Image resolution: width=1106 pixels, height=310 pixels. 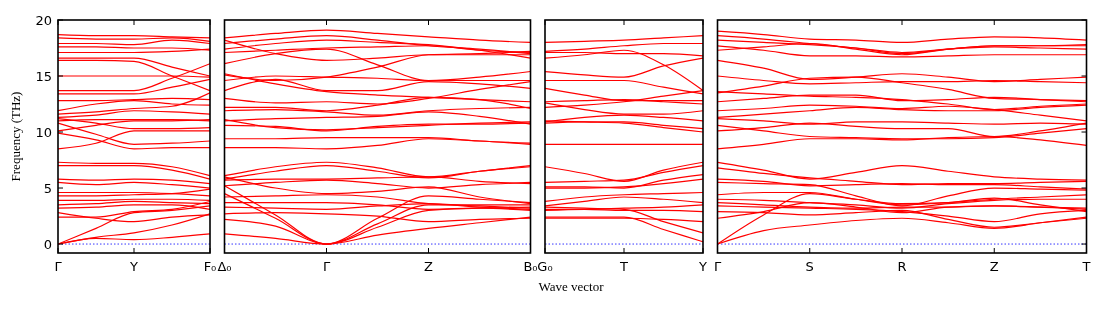 What do you see at coordinates (47, 188) in the screenshot?
I see `y-tick-label: 5` at bounding box center [47, 188].